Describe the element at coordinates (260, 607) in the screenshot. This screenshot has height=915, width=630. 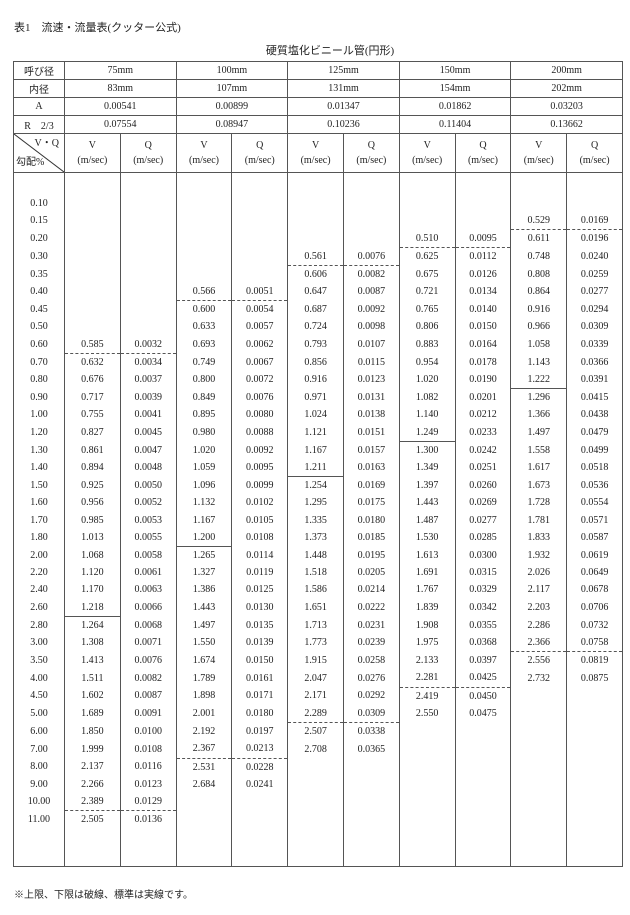
I see `q-value-cell: 0.0130` at that location.